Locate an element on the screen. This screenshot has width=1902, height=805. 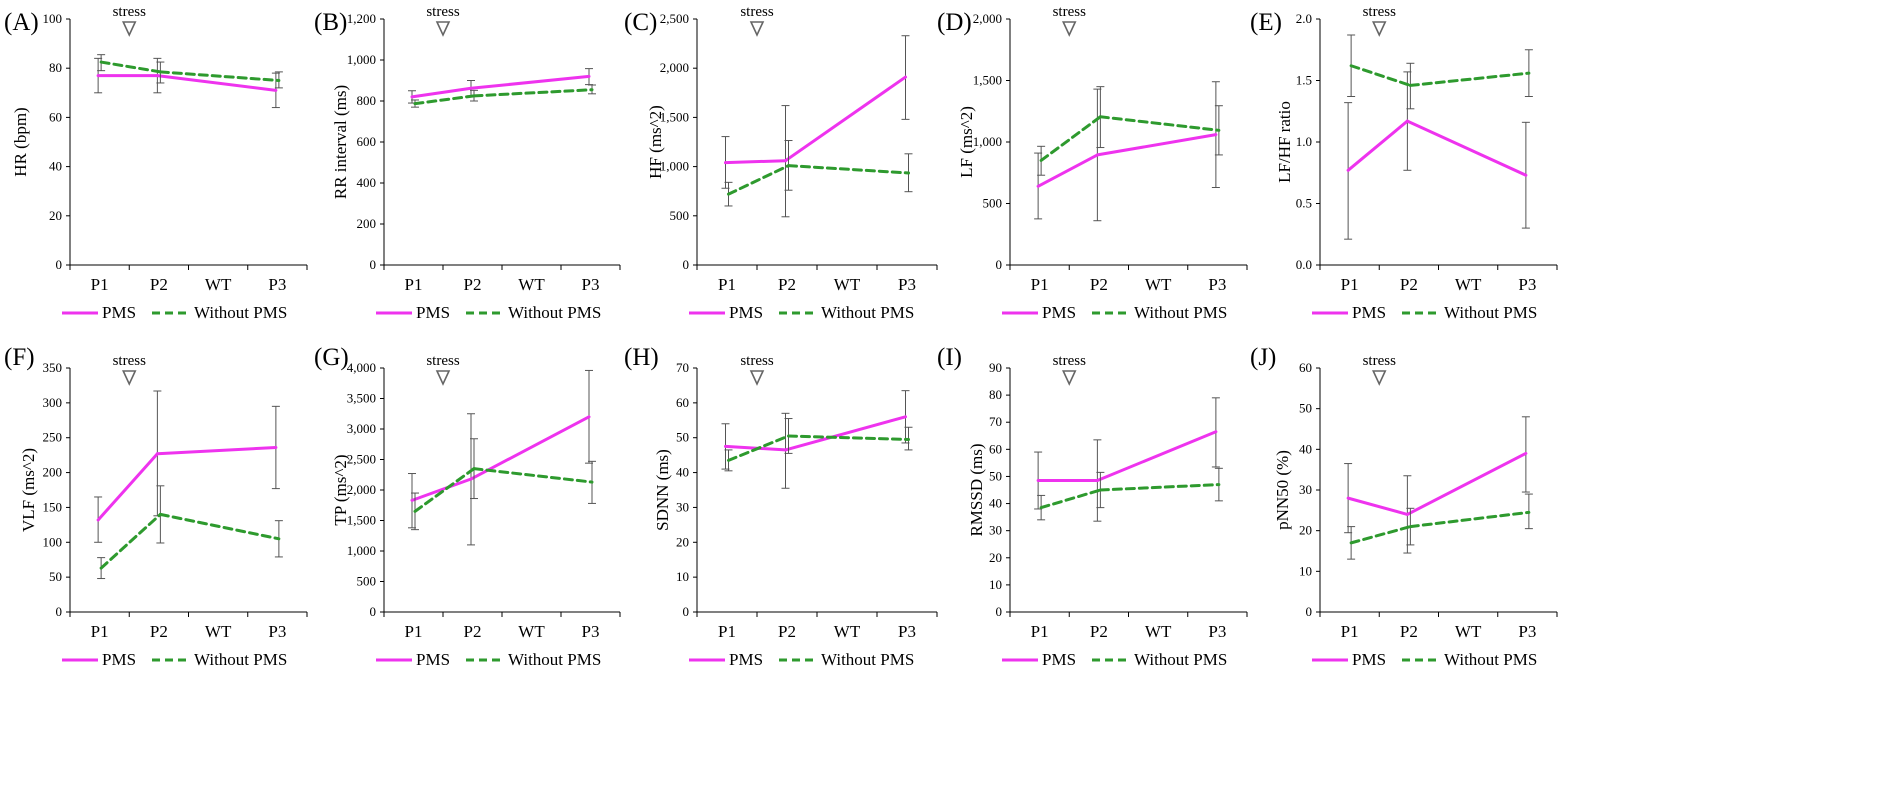
y-tick-label: 0.0 is located at coordinates (1304, 264).